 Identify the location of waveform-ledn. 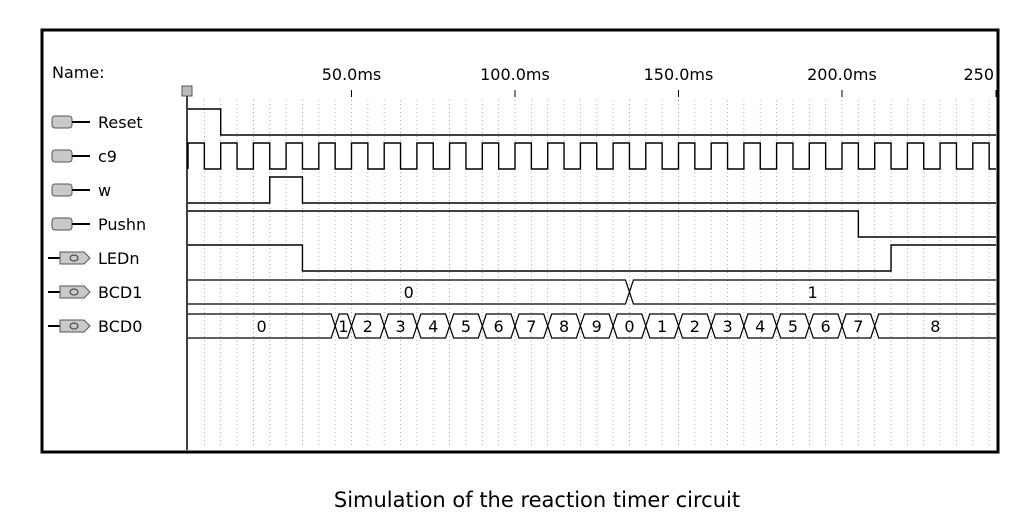
(592, 258).